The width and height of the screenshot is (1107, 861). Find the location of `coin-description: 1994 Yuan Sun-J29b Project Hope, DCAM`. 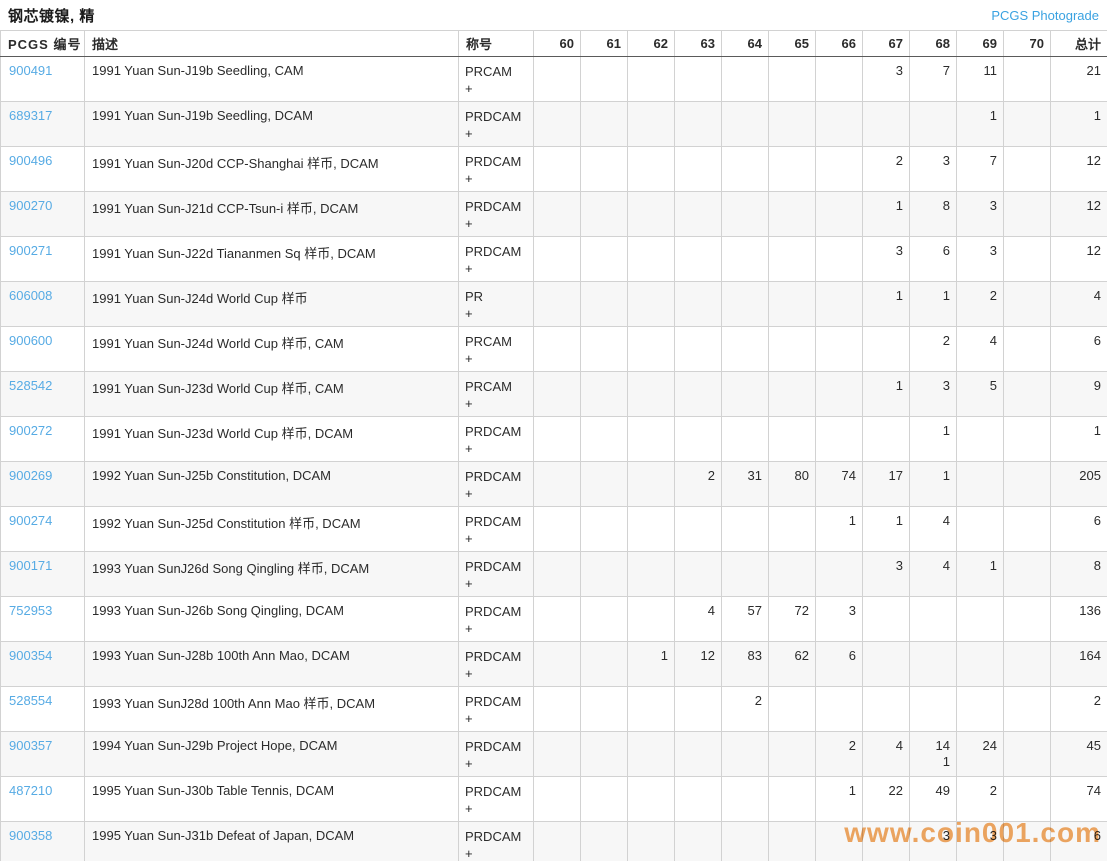

coin-description: 1994 Yuan Sun-J29b Project Hope, DCAM is located at coordinates (271, 754).